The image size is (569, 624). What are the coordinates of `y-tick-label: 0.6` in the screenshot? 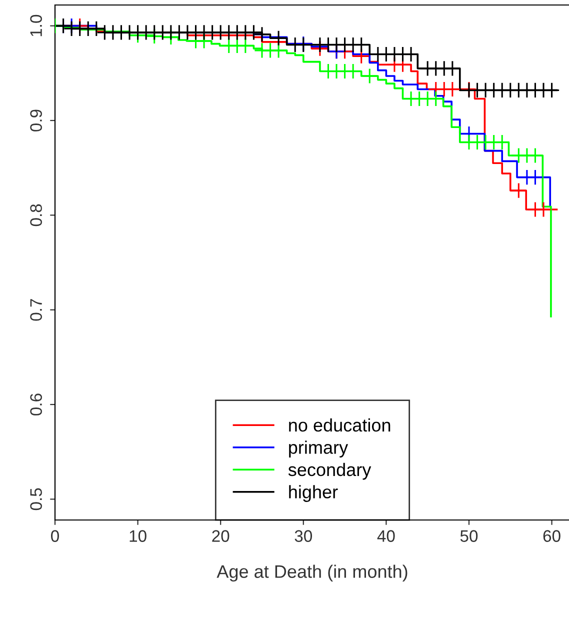 It's located at (36, 405).